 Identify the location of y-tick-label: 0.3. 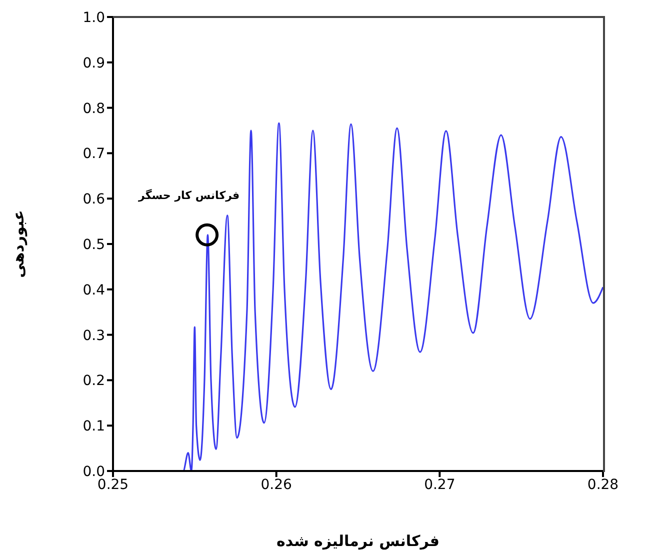
(93, 336).